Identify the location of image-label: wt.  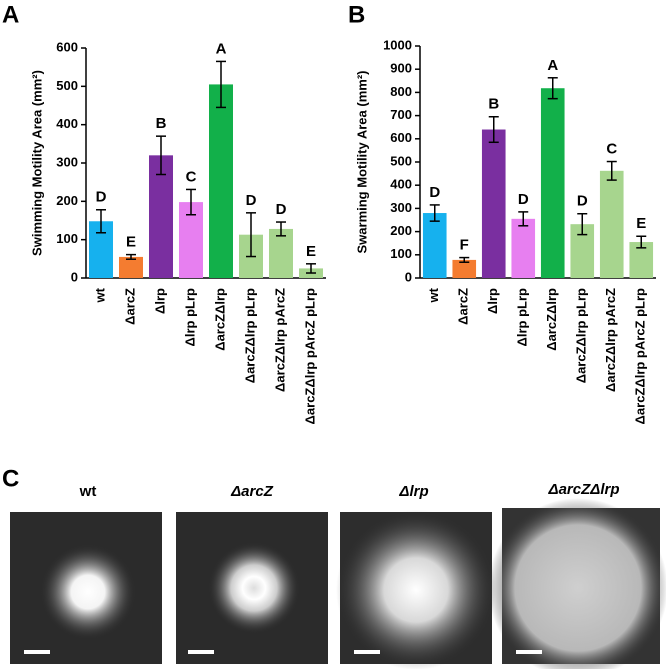
(88, 491).